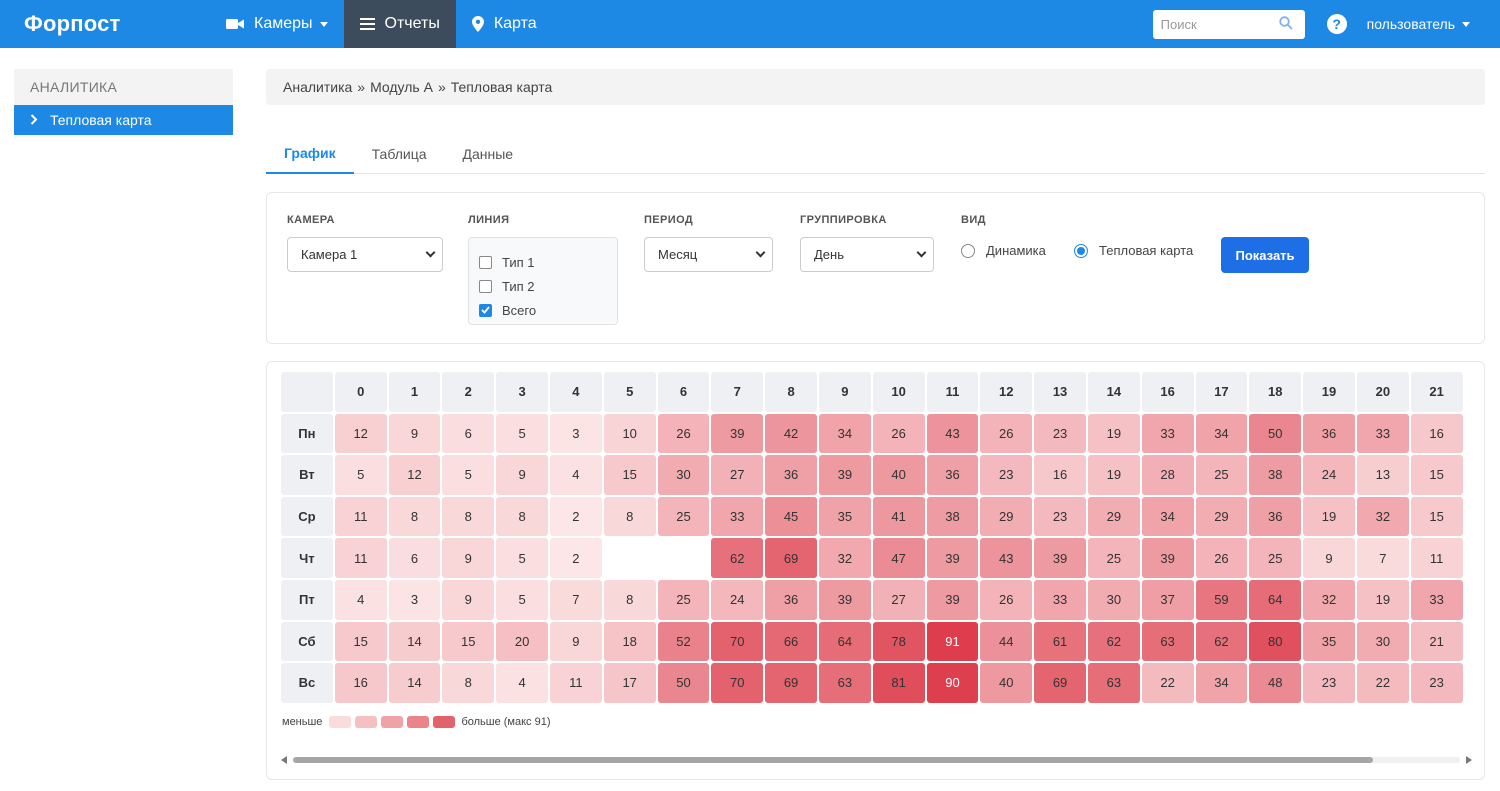  What do you see at coordinates (791, 433) in the screenshot?
I see `heatmap-cell: 42` at bounding box center [791, 433].